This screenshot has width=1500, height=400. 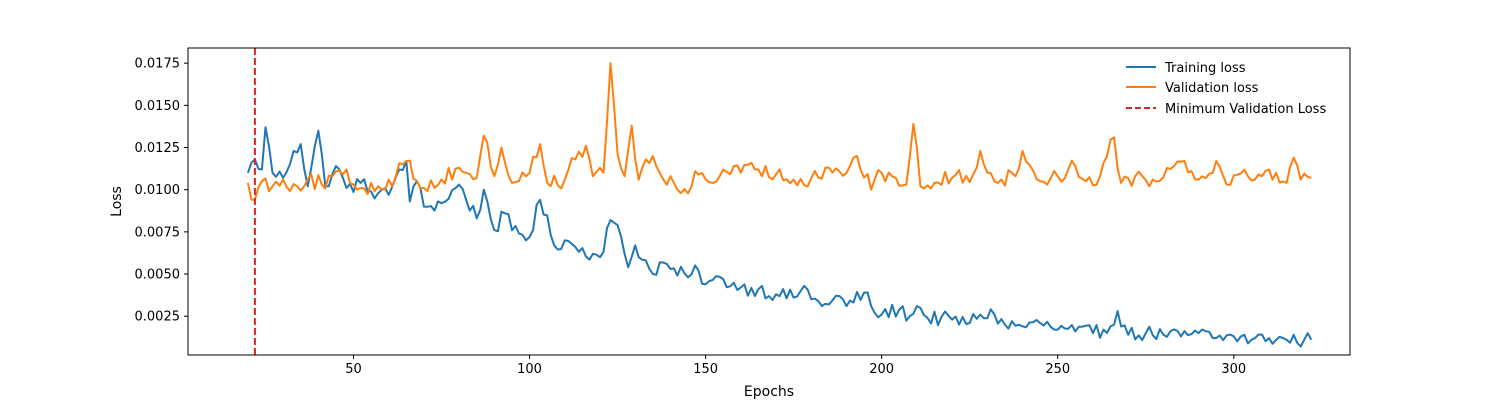 What do you see at coordinates (353, 369) in the screenshot?
I see `x-tick-label: 50` at bounding box center [353, 369].